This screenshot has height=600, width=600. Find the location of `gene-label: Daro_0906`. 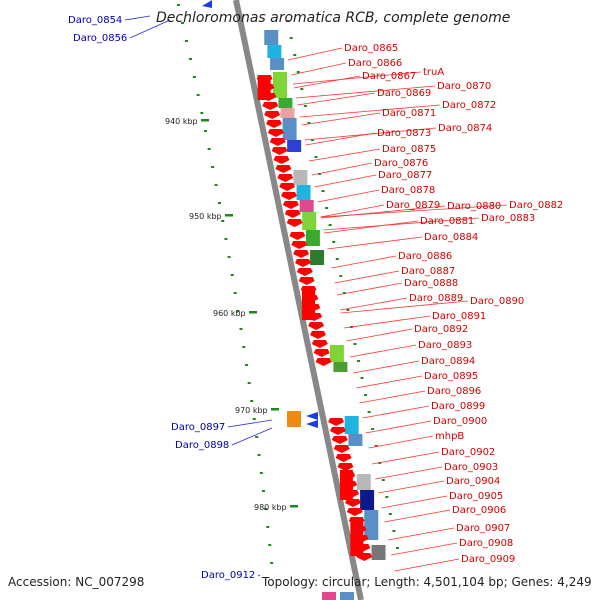

gene-label: Daro_0906 is located at coordinates (479, 510).